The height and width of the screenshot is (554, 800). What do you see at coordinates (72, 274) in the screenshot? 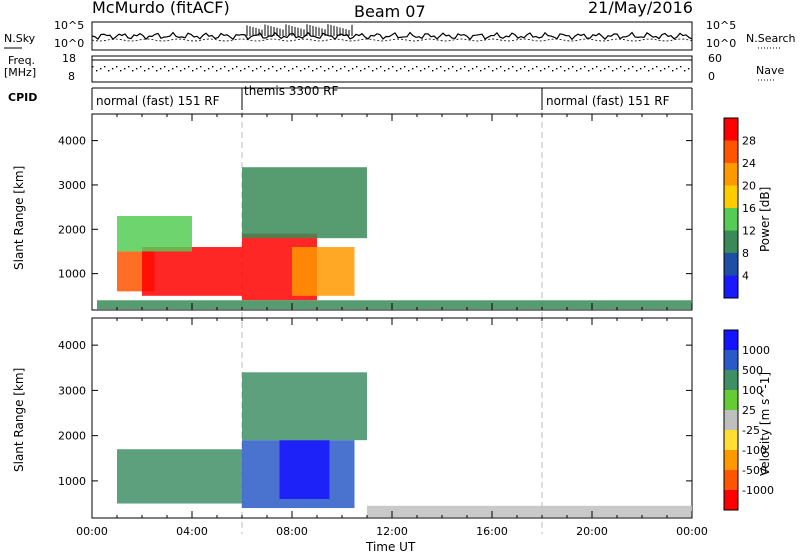
I see `power-panel-ytick-label: 1000` at bounding box center [72, 274].